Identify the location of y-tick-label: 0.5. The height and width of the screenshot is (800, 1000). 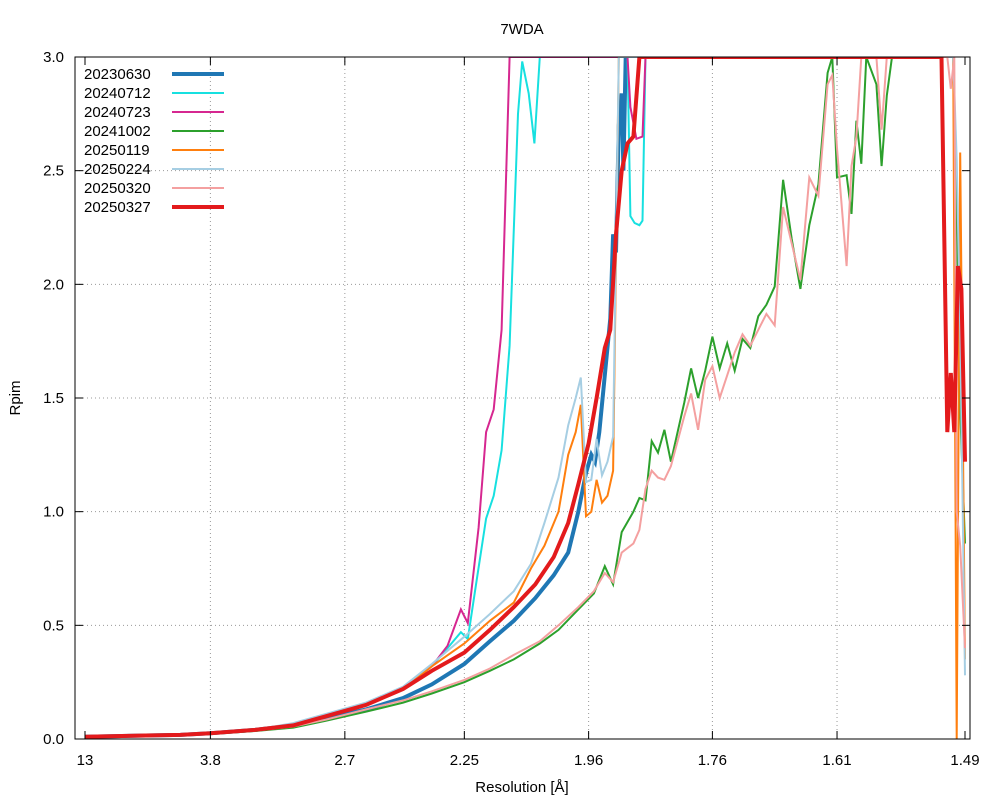
(53, 625).